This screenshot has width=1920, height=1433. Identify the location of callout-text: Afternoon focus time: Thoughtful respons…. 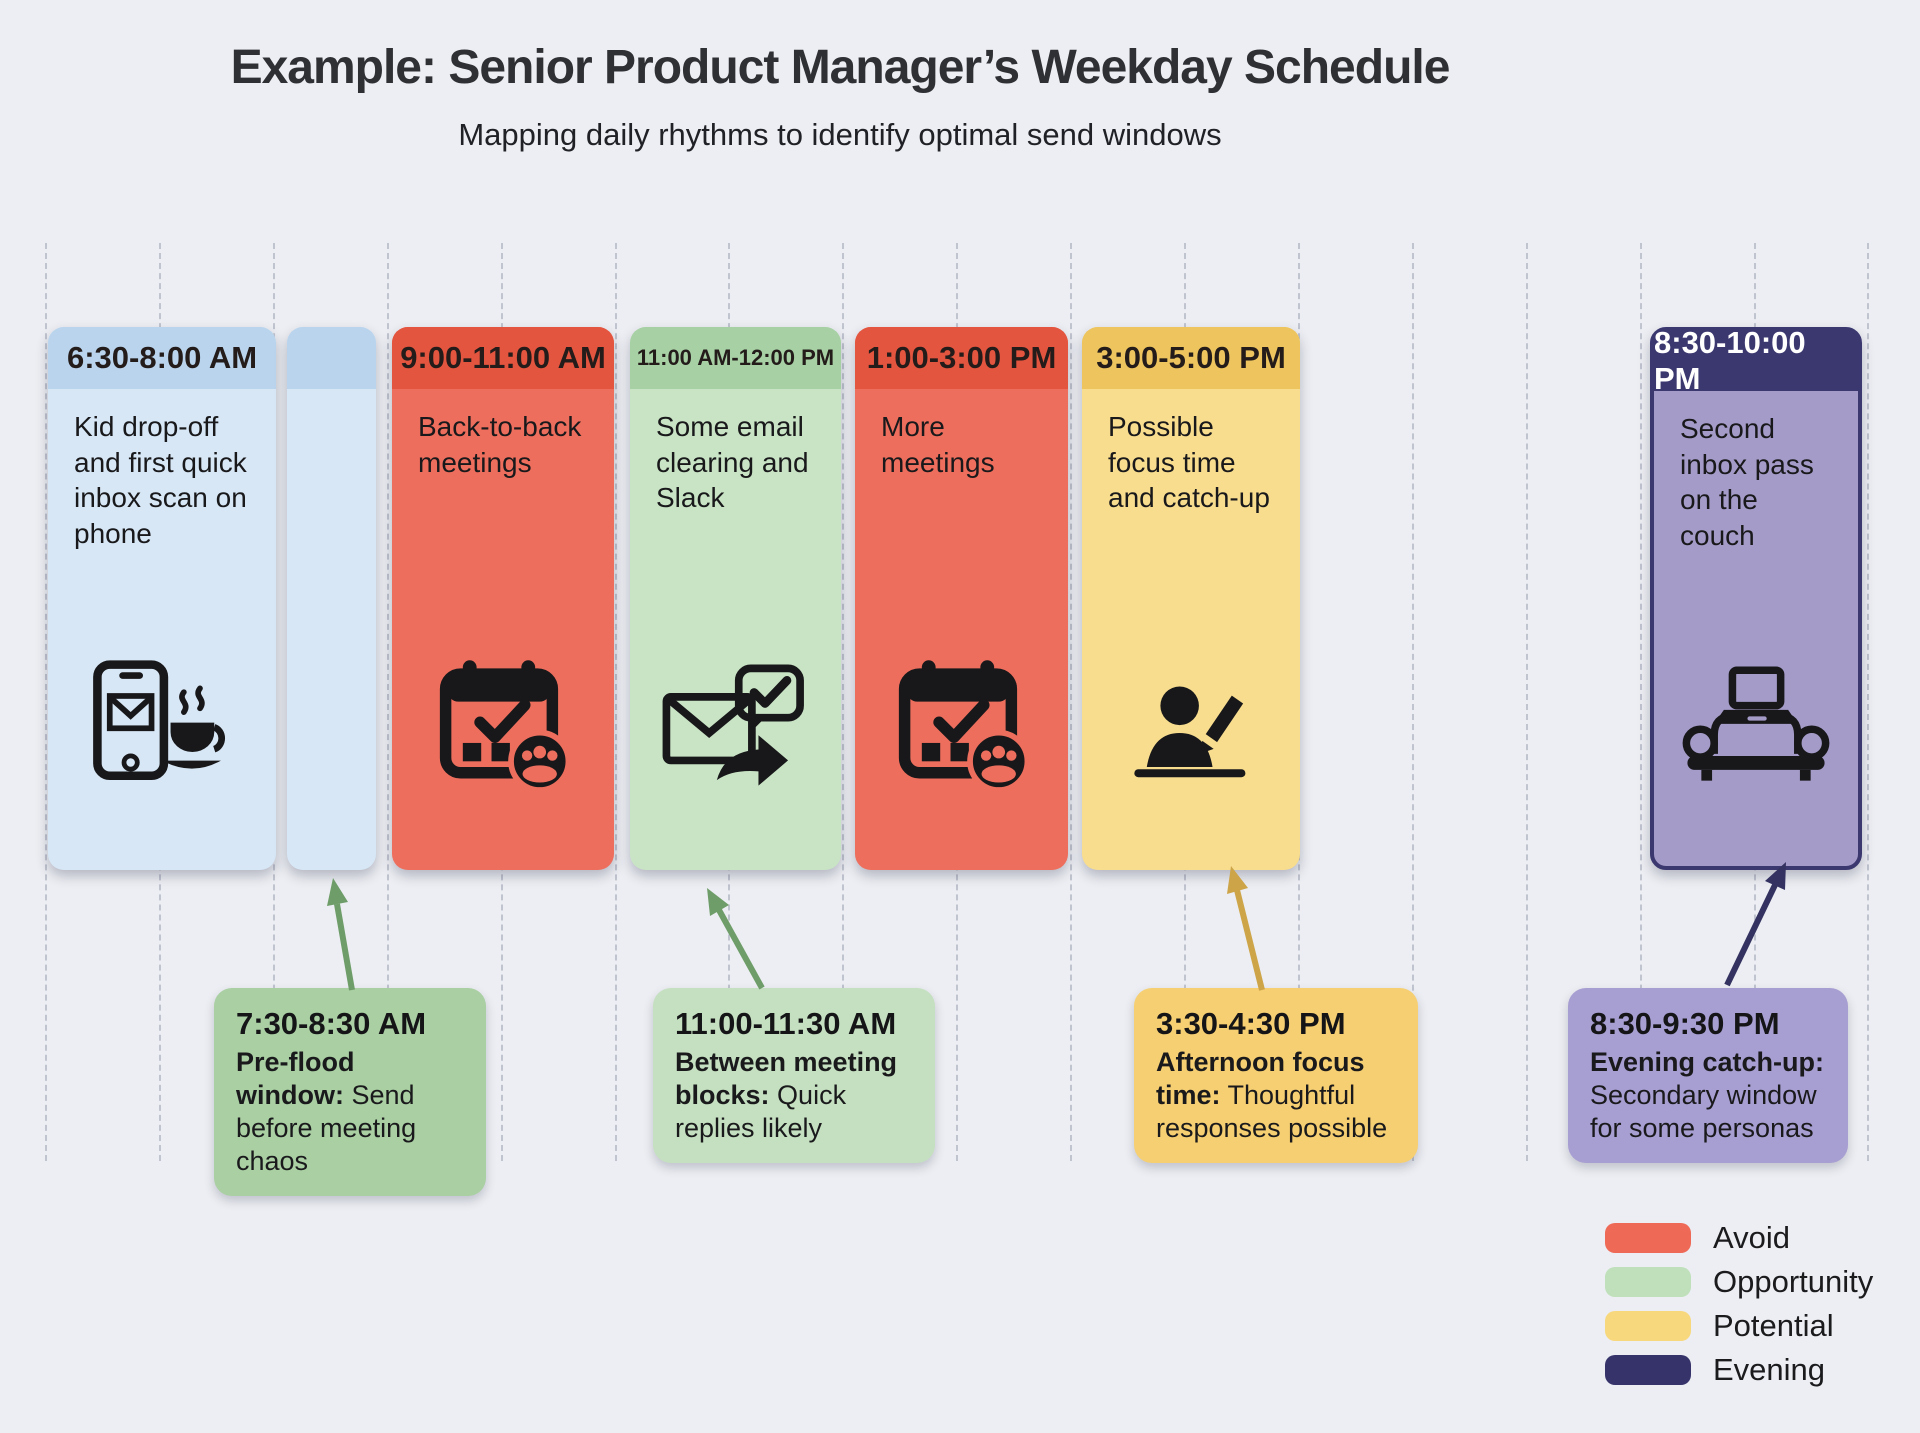
(1272, 1095).